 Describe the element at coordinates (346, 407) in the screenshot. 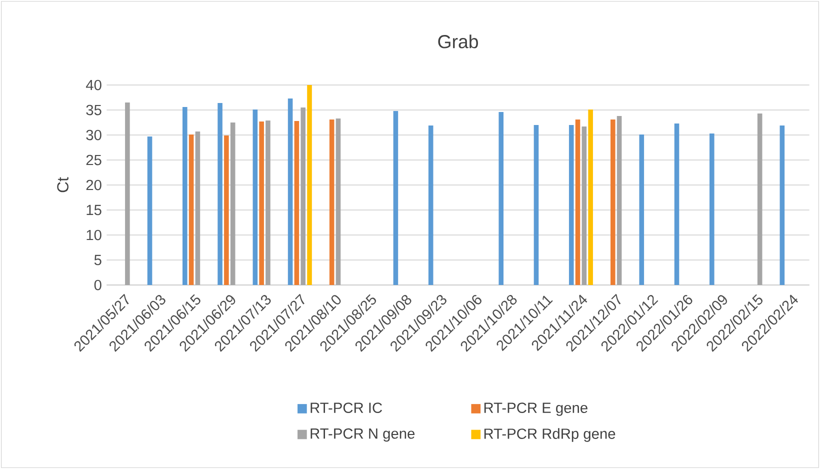

I see `legend-label: RT-PCR IC` at that location.